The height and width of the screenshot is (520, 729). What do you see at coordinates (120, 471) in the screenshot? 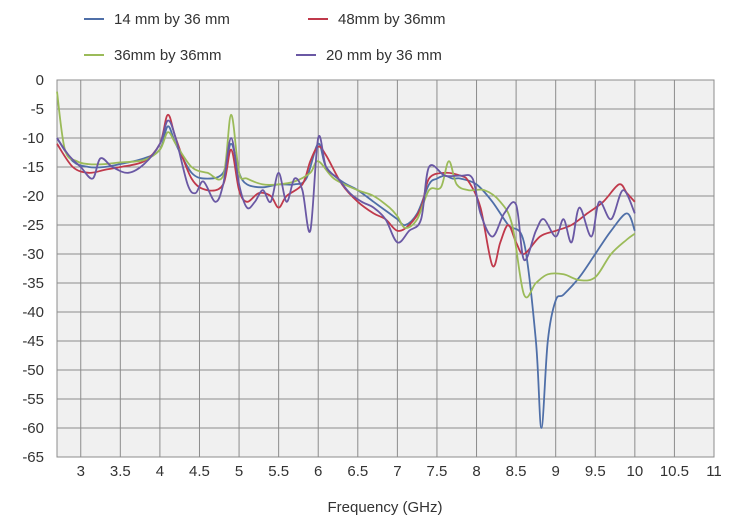
I see `x-tick-label: 3.5` at bounding box center [120, 471].